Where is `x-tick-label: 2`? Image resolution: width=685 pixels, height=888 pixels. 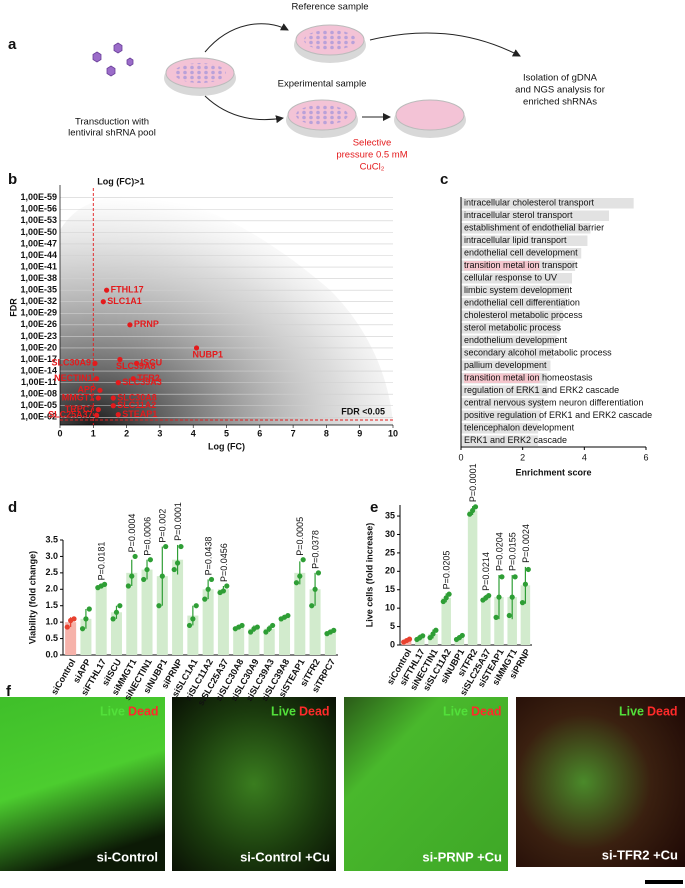 x-tick-label: 2 is located at coordinates (126, 433).